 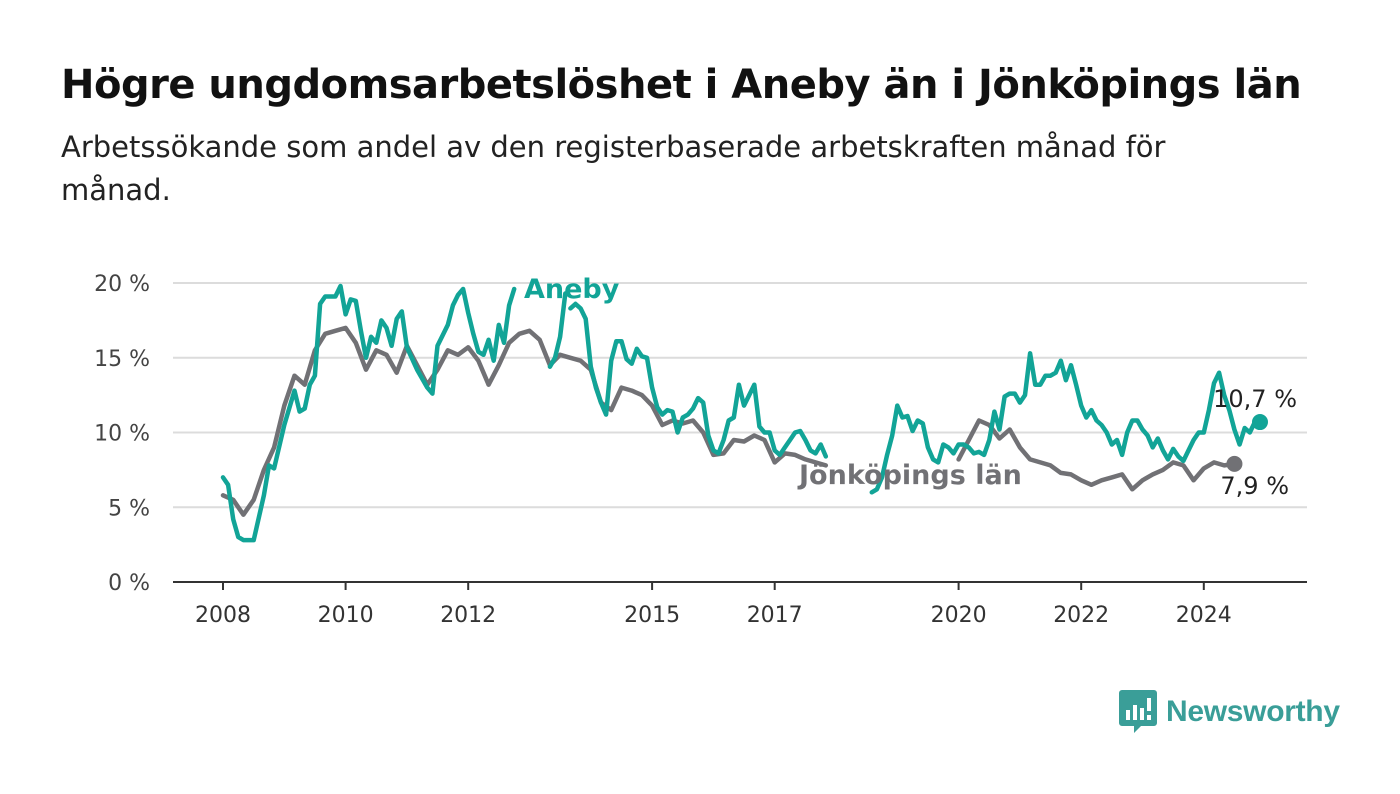 What do you see at coordinates (1254, 486) in the screenshot?
I see `lan-end-label: 7,9 %` at bounding box center [1254, 486].